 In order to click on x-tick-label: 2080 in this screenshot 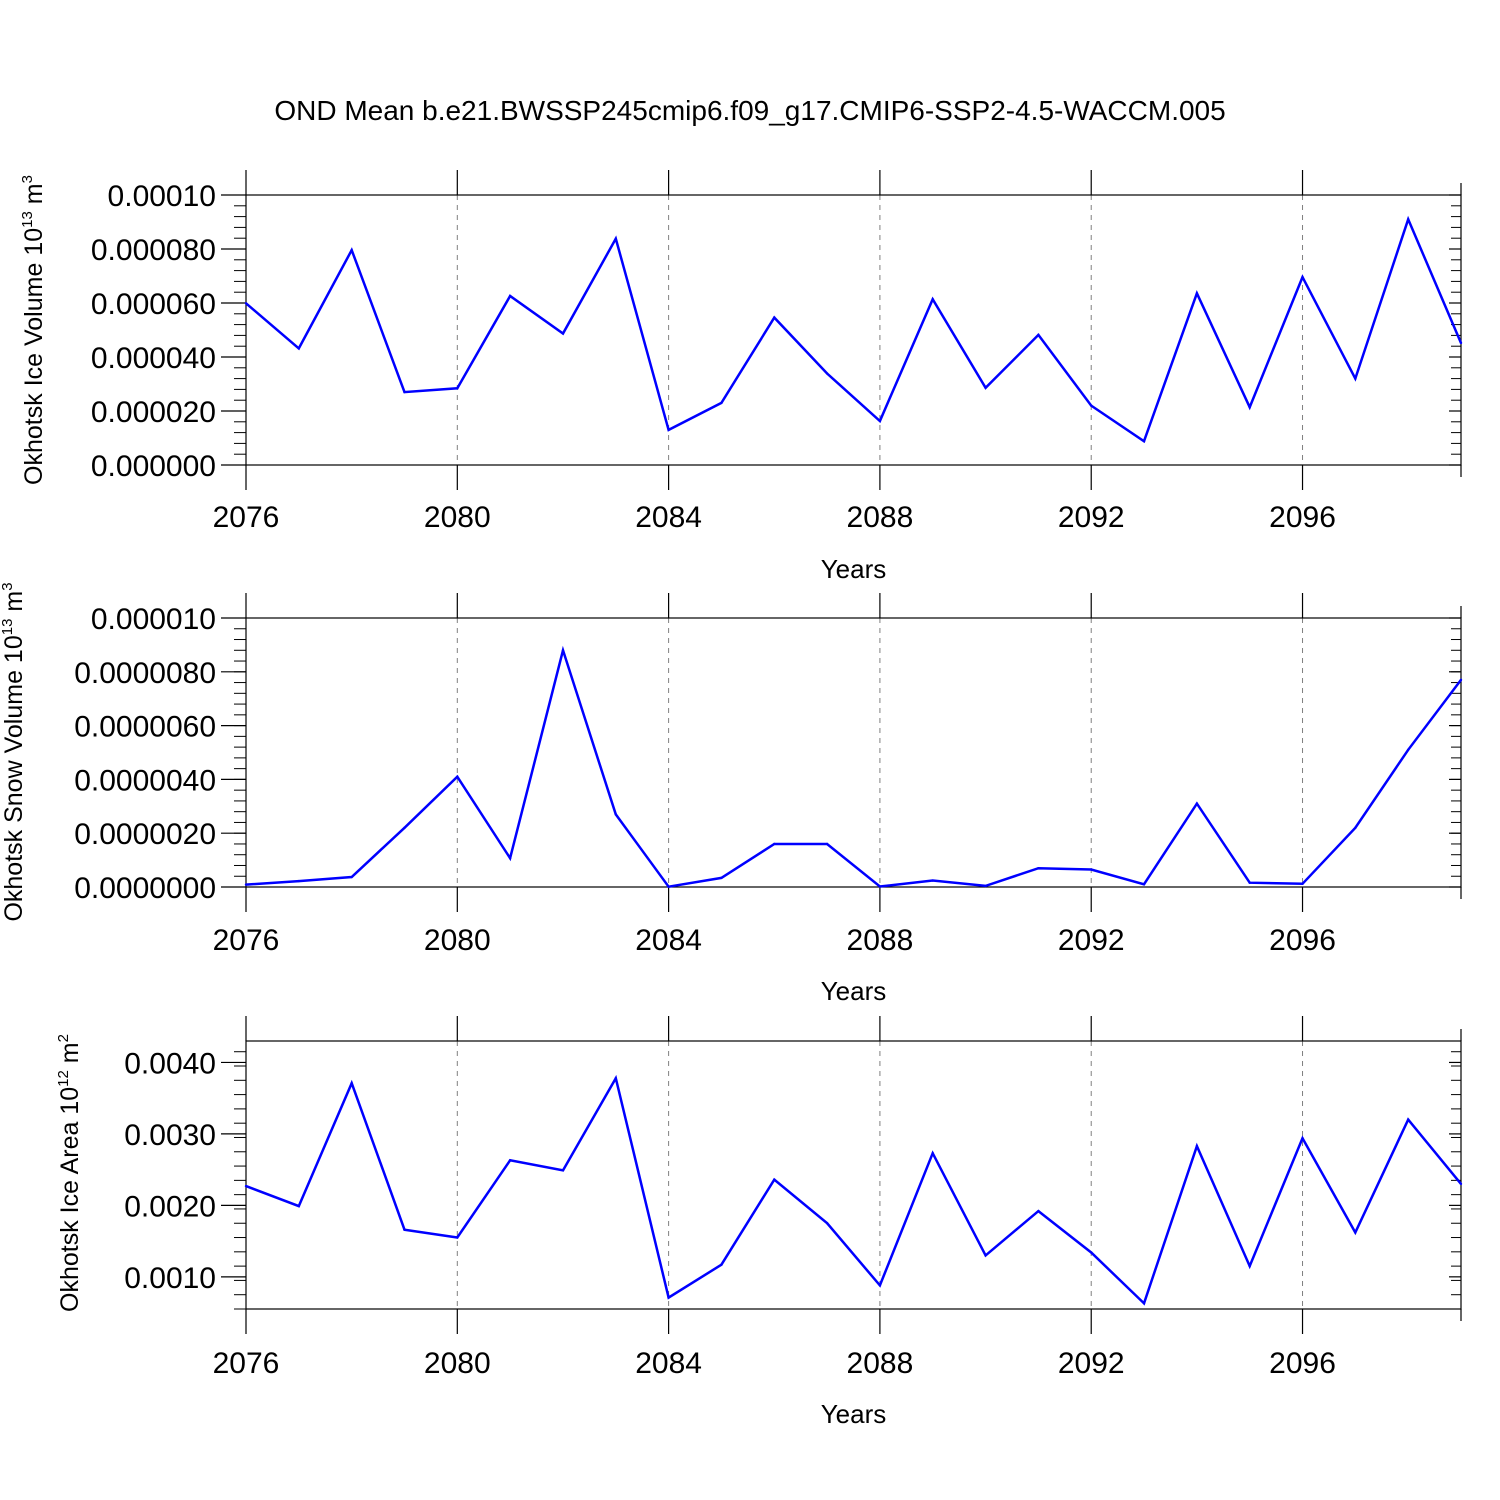, I will do `click(457, 517)`.